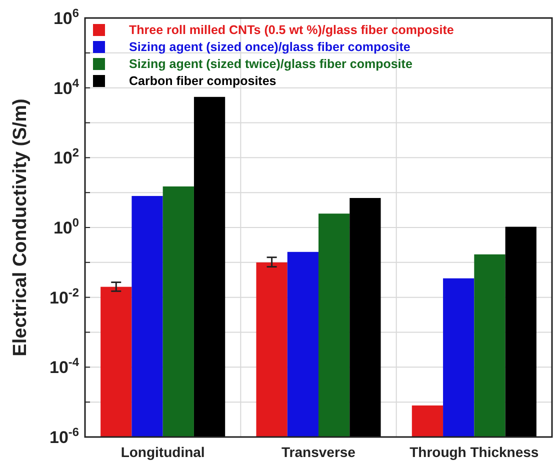 The image size is (559, 465). I want to click on x-tick-label: Transverse, so click(319, 452).